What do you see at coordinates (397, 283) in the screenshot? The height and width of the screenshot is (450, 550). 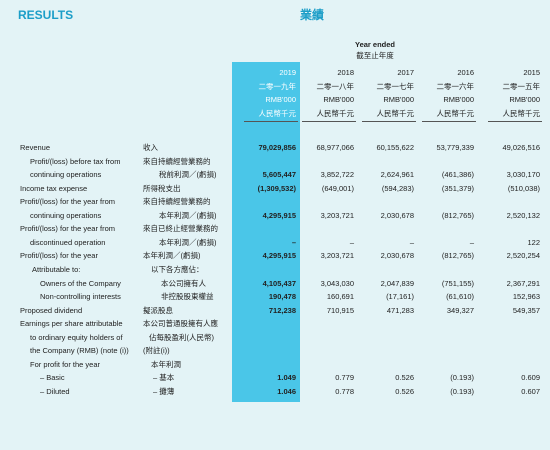 I see `cell-value: 2,047,839` at bounding box center [397, 283].